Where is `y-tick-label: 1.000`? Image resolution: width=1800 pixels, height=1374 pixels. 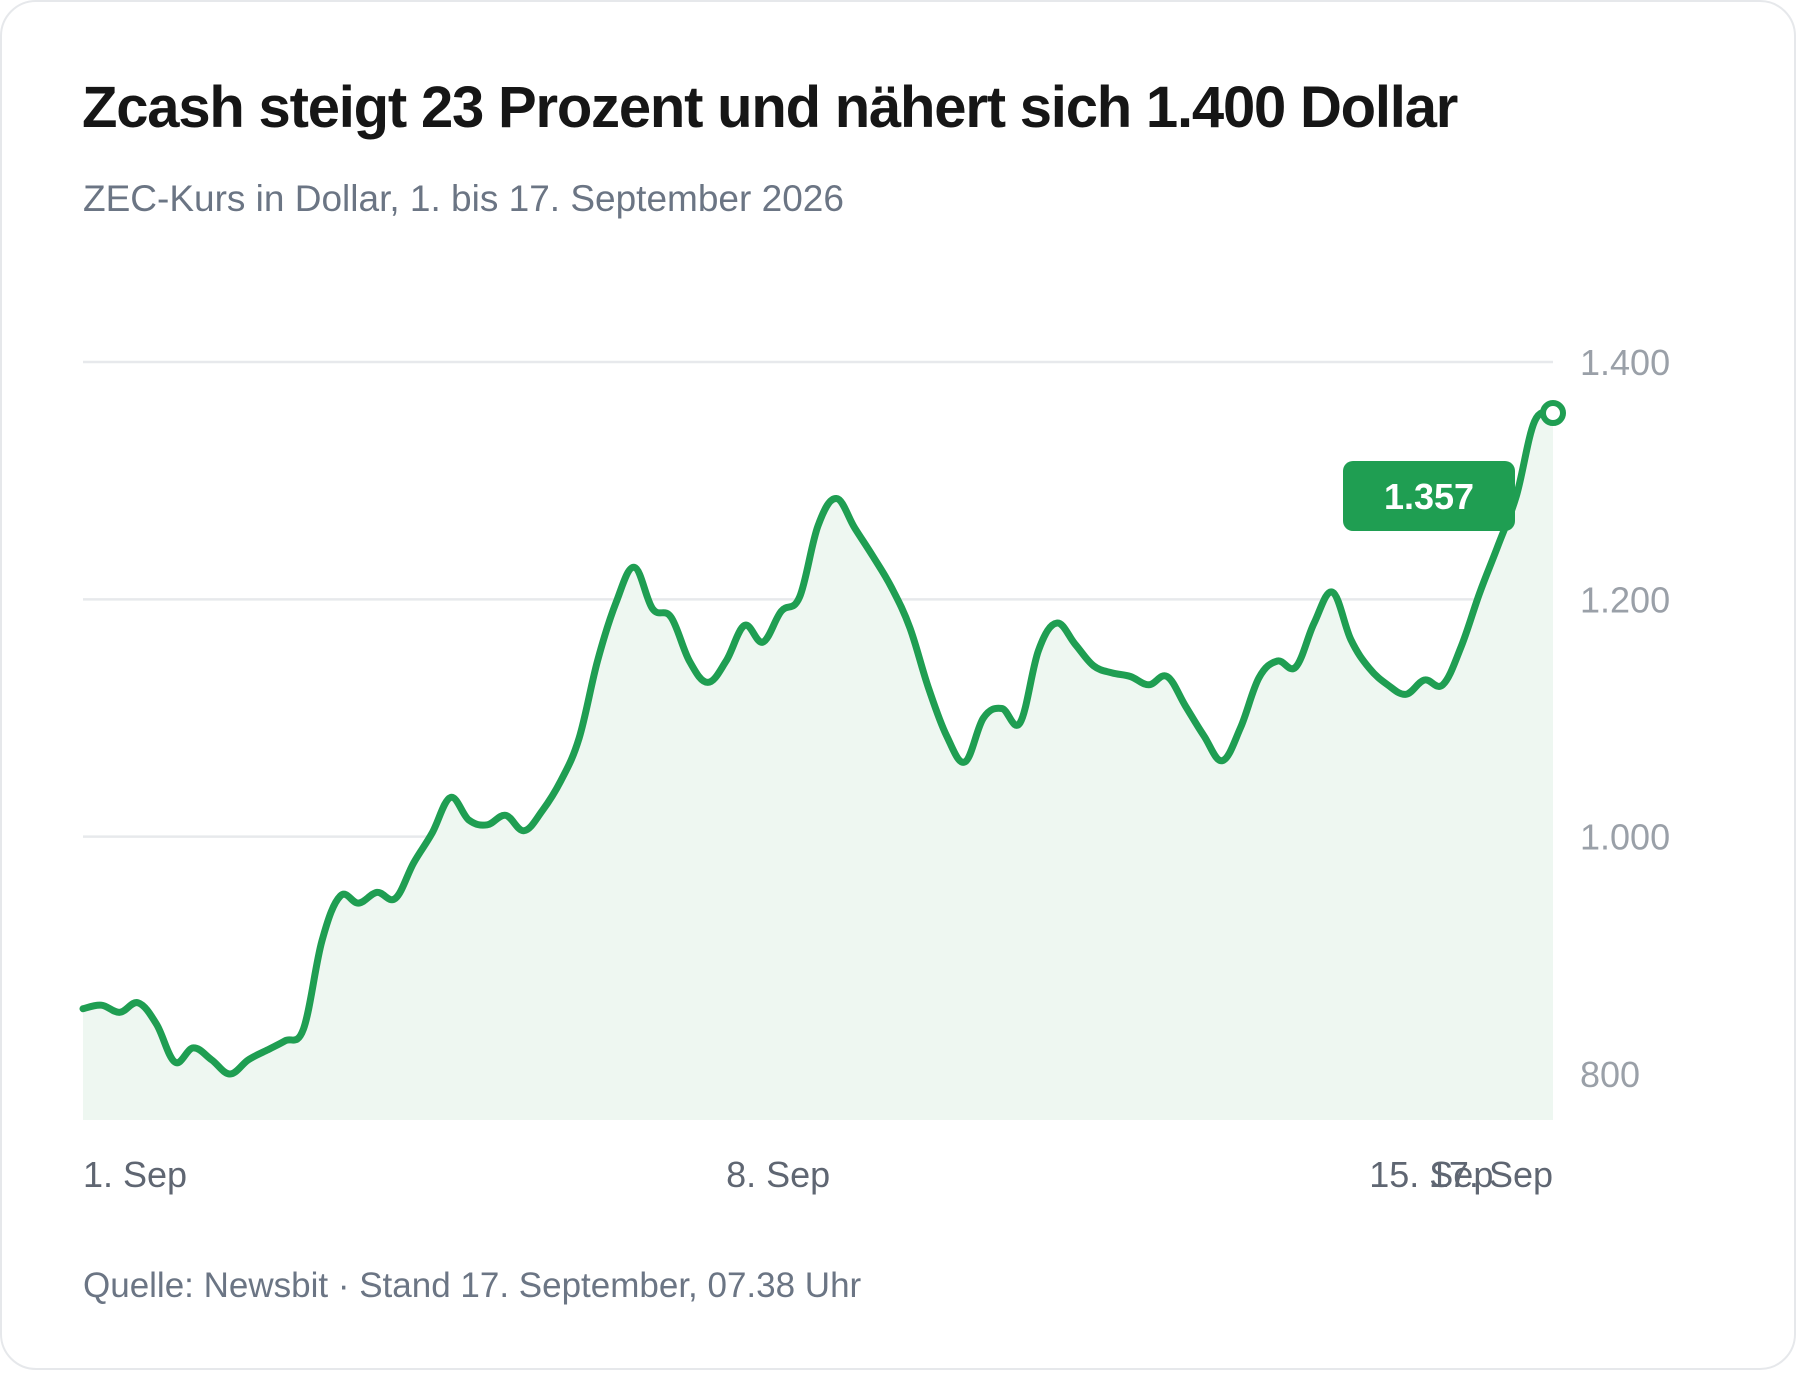 y-tick-label: 1.000 is located at coordinates (1625, 837).